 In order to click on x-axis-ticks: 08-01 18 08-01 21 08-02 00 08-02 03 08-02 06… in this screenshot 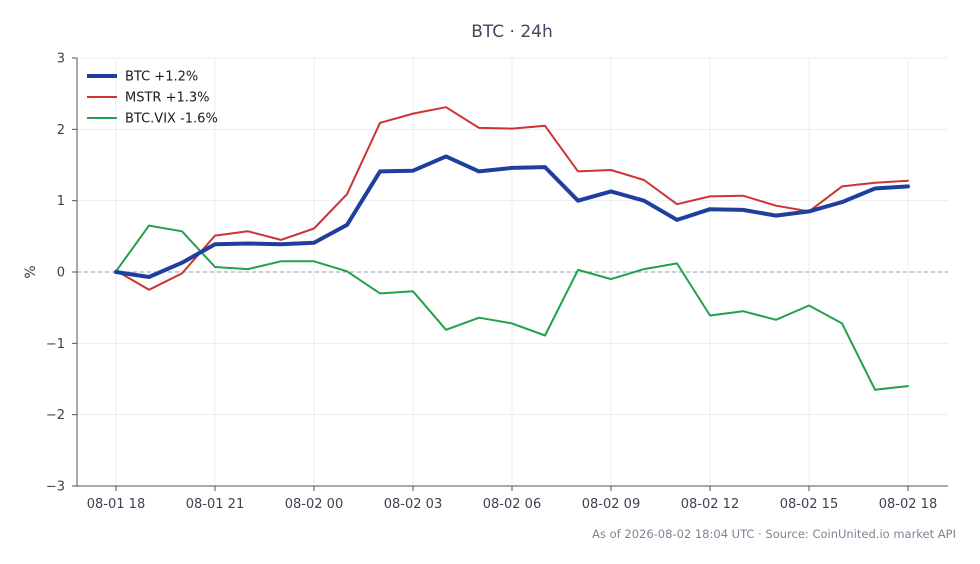, I will do `click(512, 499)`.